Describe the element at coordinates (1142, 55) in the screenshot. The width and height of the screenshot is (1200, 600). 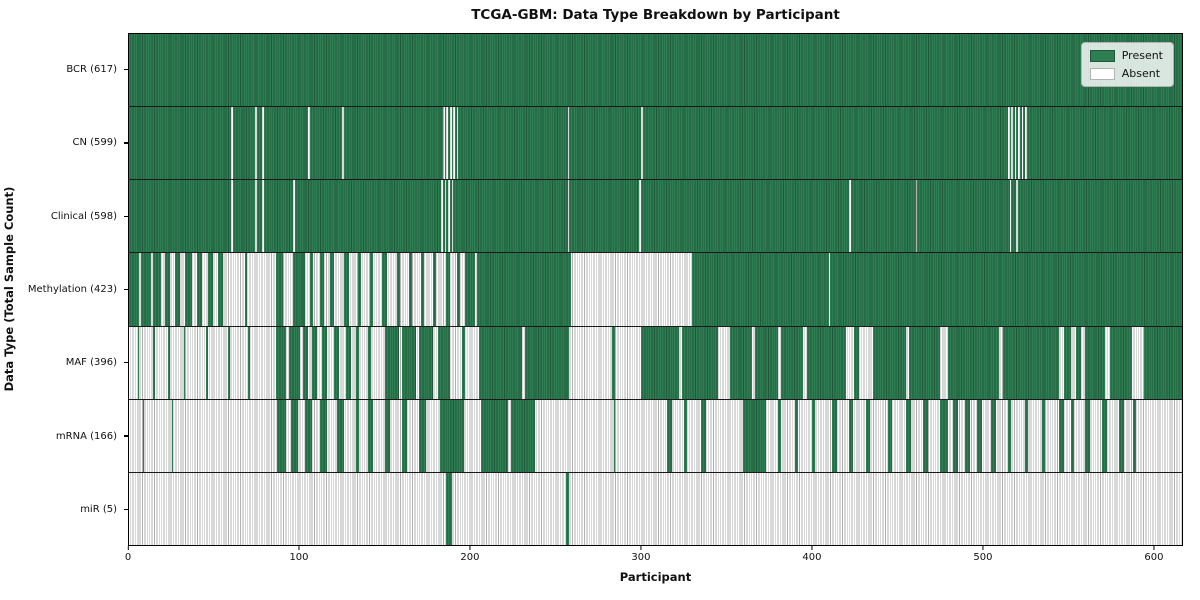
I see `legend-label-present: Present` at that location.